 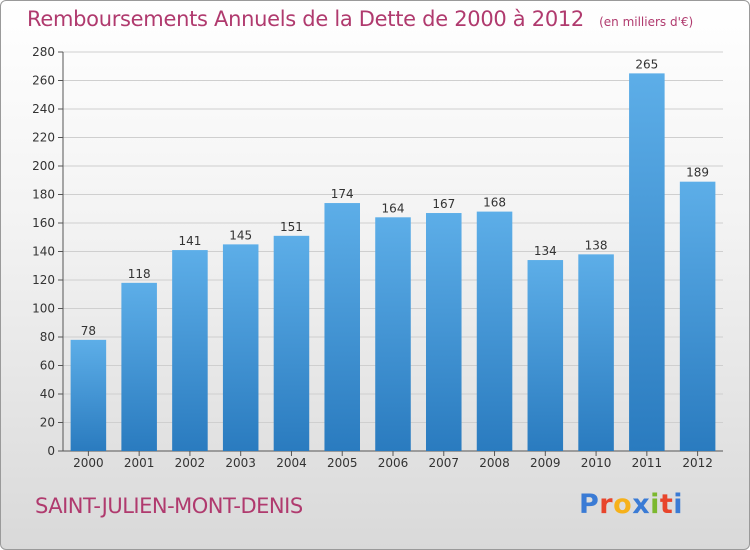 What do you see at coordinates (545, 463) in the screenshot?
I see `x-tick-label-2009: 2009` at bounding box center [545, 463].